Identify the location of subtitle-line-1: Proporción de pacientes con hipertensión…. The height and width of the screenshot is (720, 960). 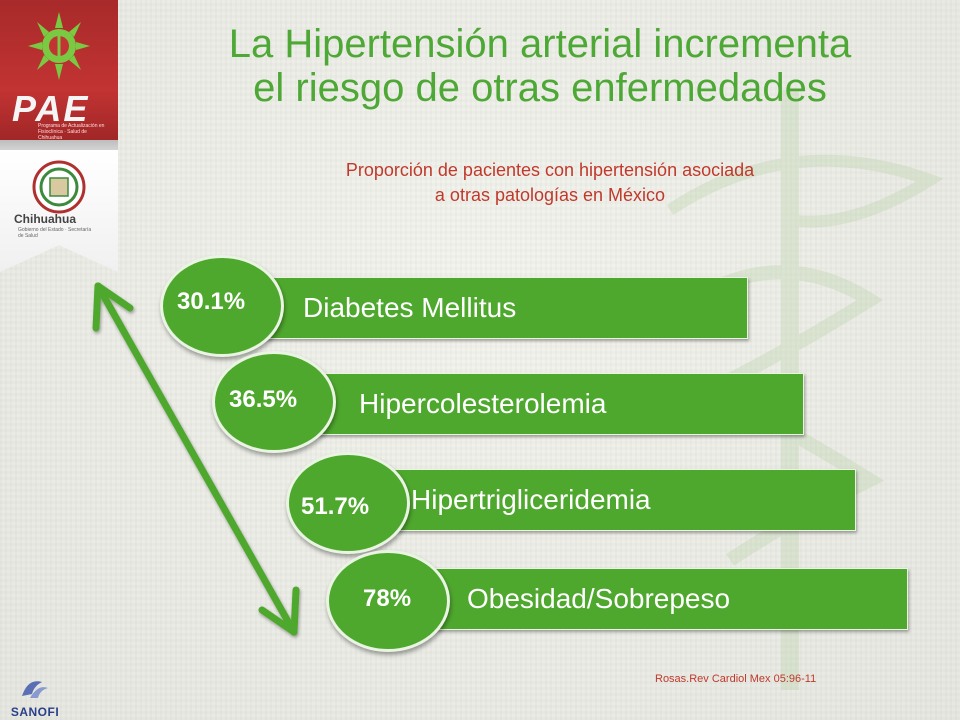
(550, 170).